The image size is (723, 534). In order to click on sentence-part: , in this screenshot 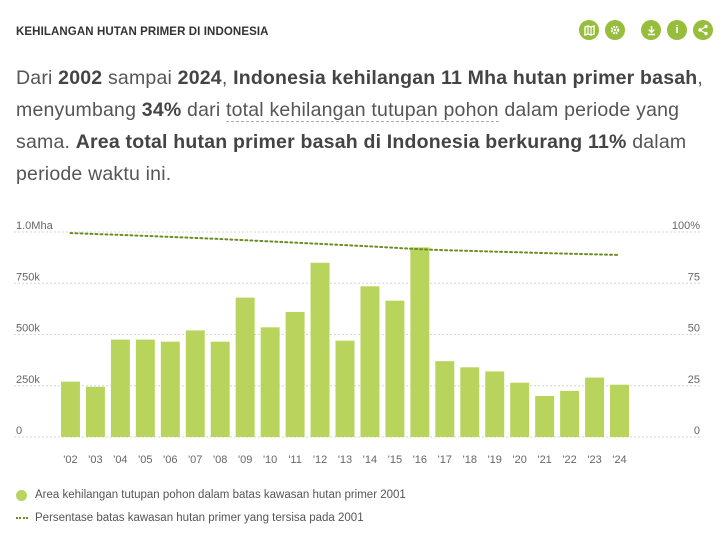, I will do `click(227, 78)`.